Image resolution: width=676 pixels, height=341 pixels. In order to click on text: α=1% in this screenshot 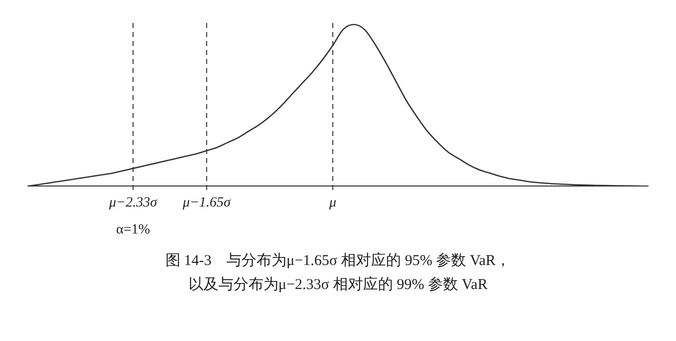, I will do `click(133, 230)`.